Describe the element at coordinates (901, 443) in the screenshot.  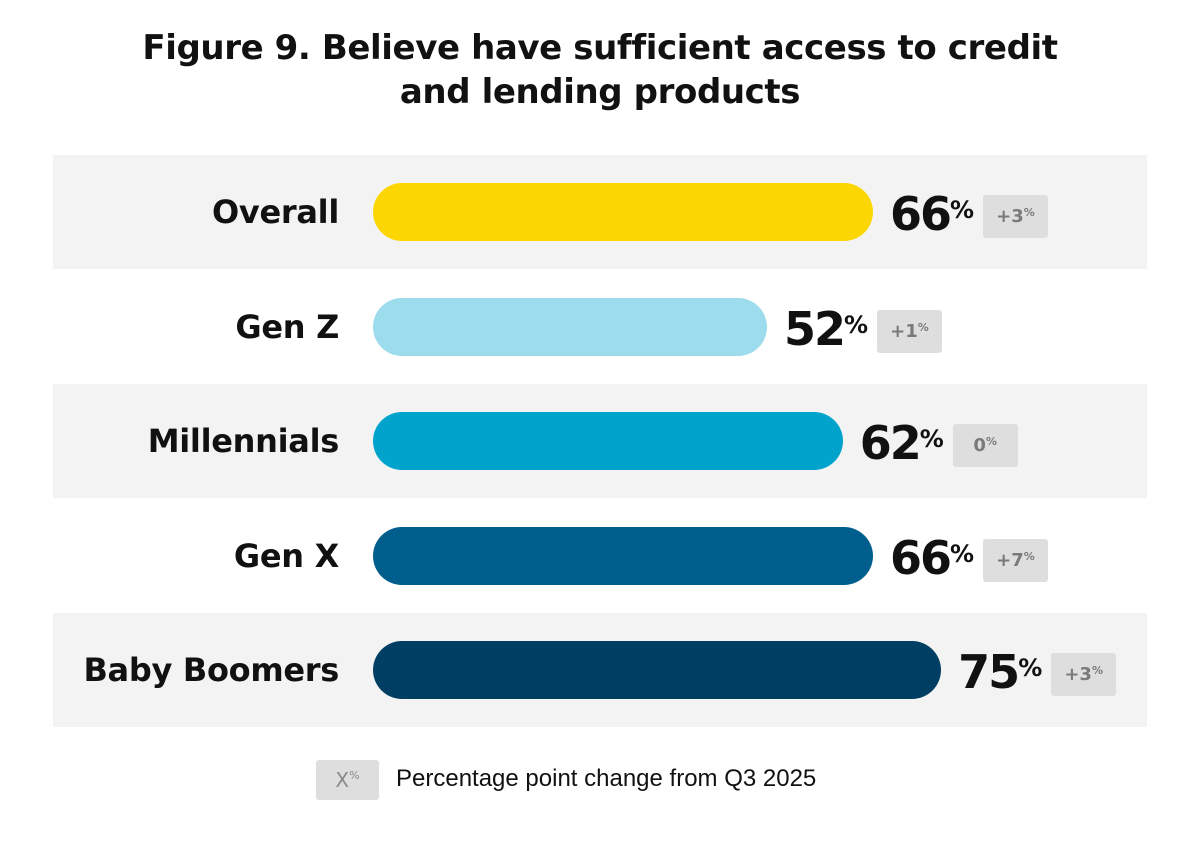
I see `value-label: 62%` at that location.